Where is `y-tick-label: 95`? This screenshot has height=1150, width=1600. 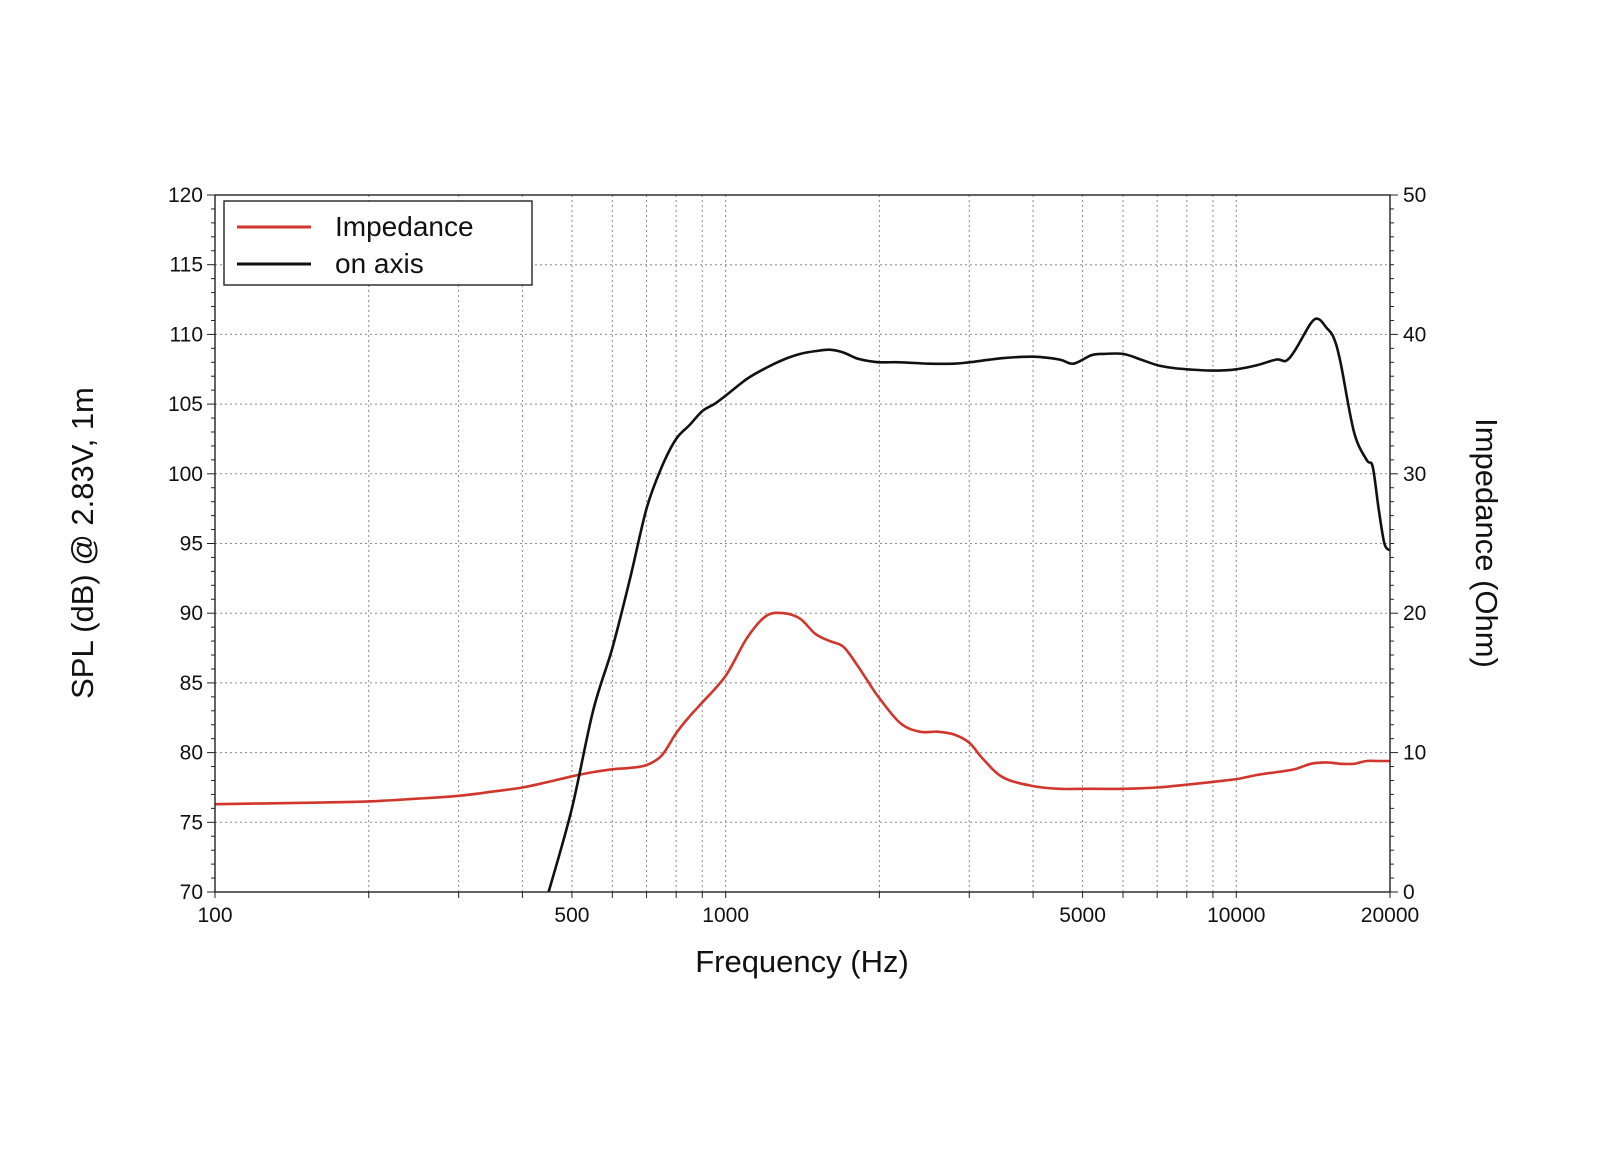 y-tick-label: 95 is located at coordinates (191, 544).